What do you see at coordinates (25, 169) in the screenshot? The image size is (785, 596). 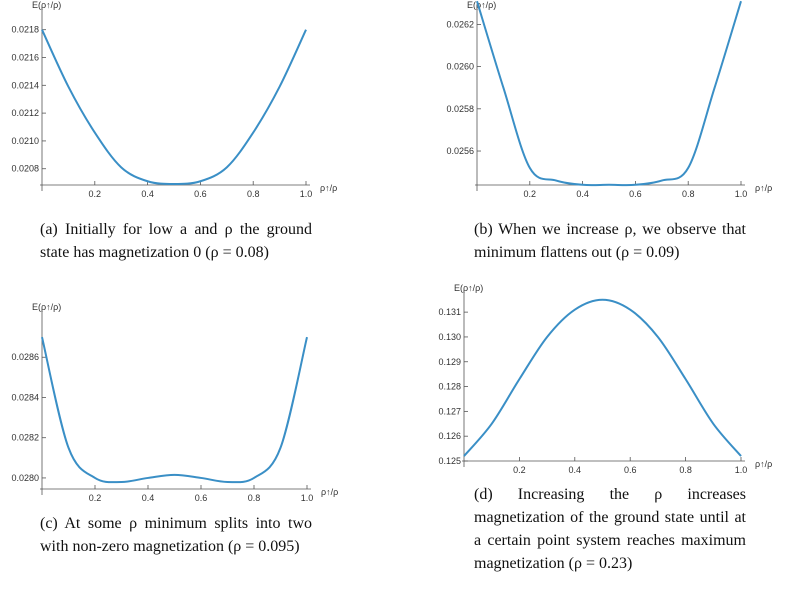 I see `y-tick-label: 0.0208` at bounding box center [25, 169].